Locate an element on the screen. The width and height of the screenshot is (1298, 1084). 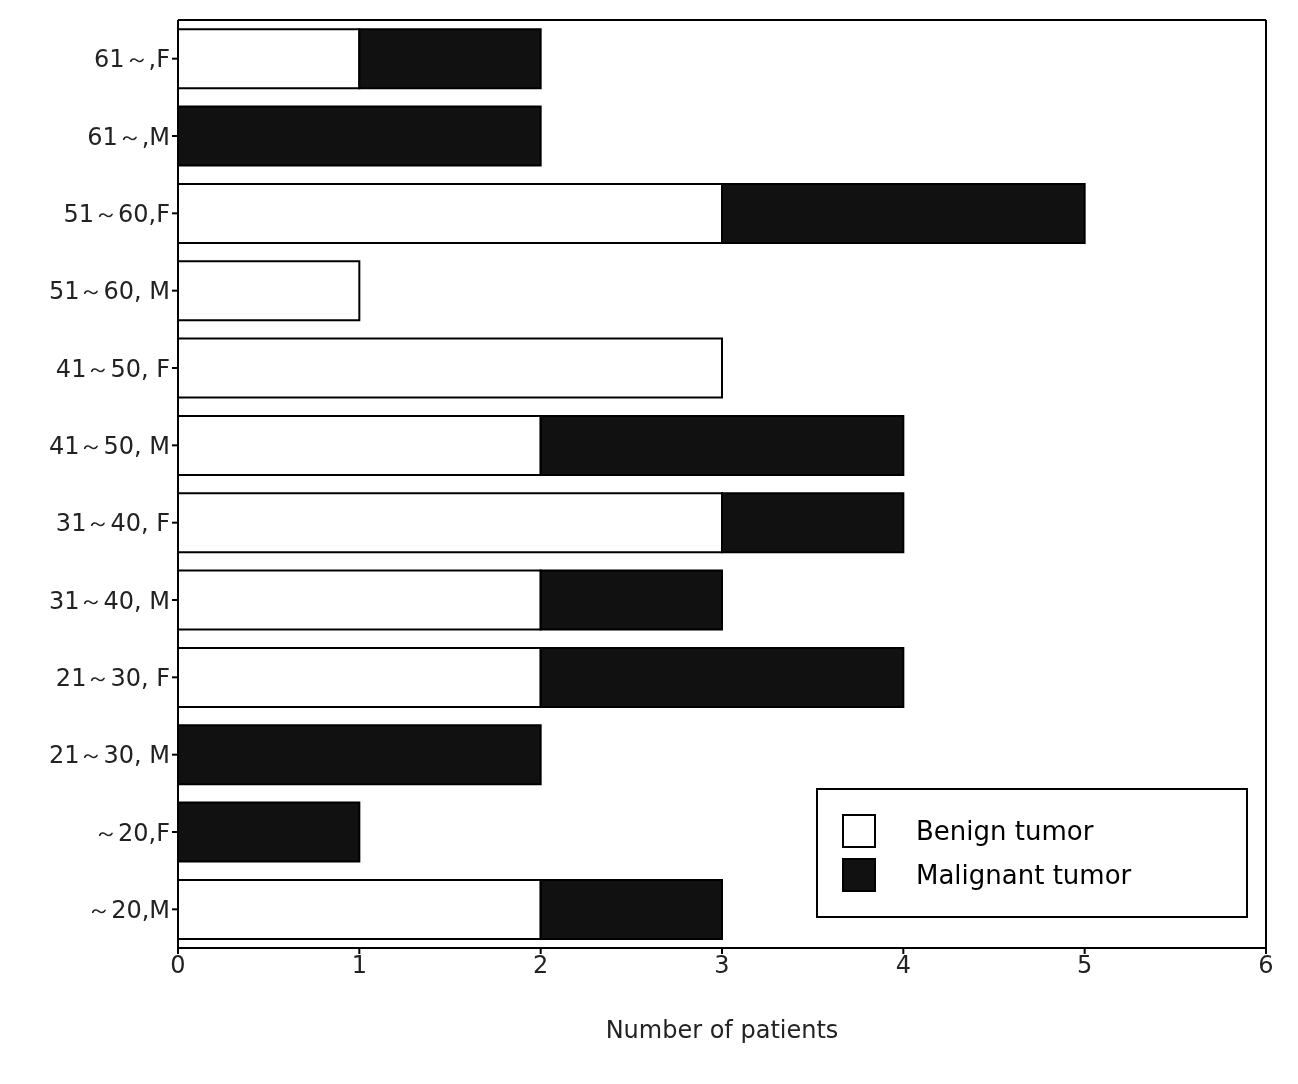
x-tick-label: 3 is located at coordinates (722, 965).